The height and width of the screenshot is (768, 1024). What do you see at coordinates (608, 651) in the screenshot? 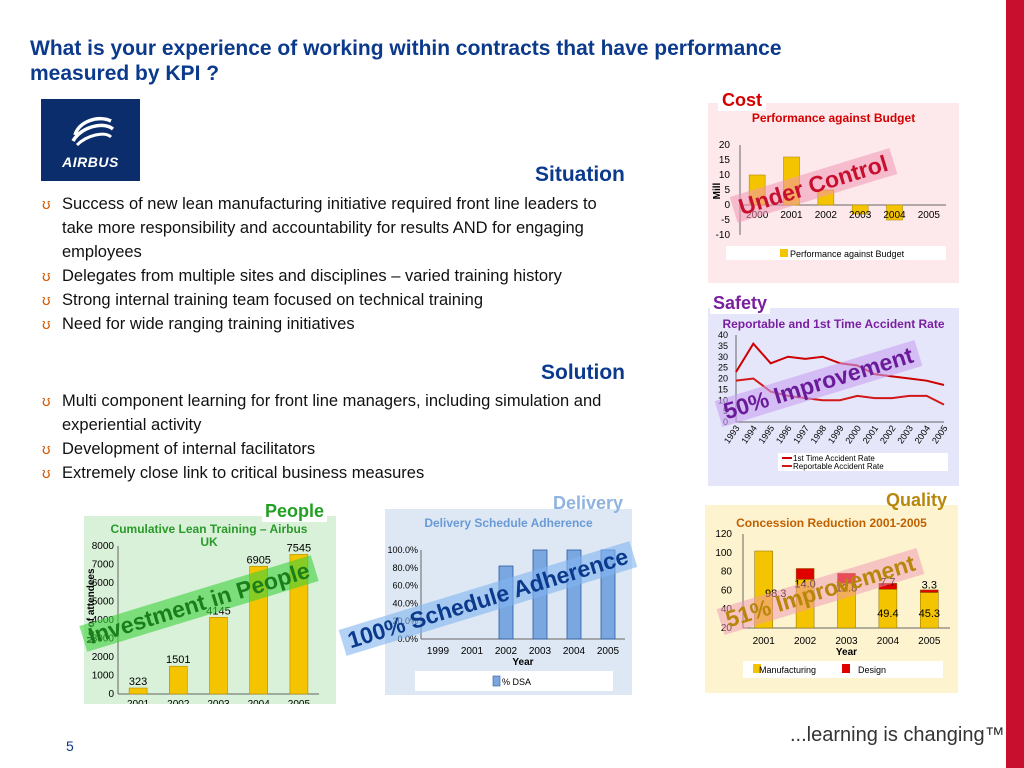
I see `delivery-x-tick: 2005` at bounding box center [608, 651].